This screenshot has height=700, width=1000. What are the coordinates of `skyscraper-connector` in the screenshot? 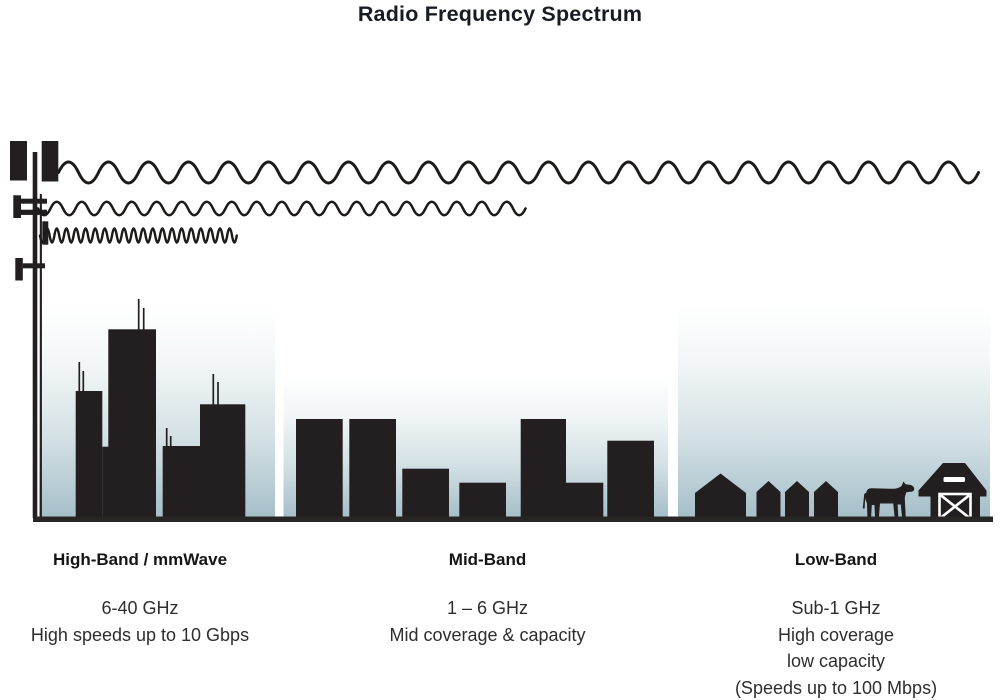 It's located at (105, 483).